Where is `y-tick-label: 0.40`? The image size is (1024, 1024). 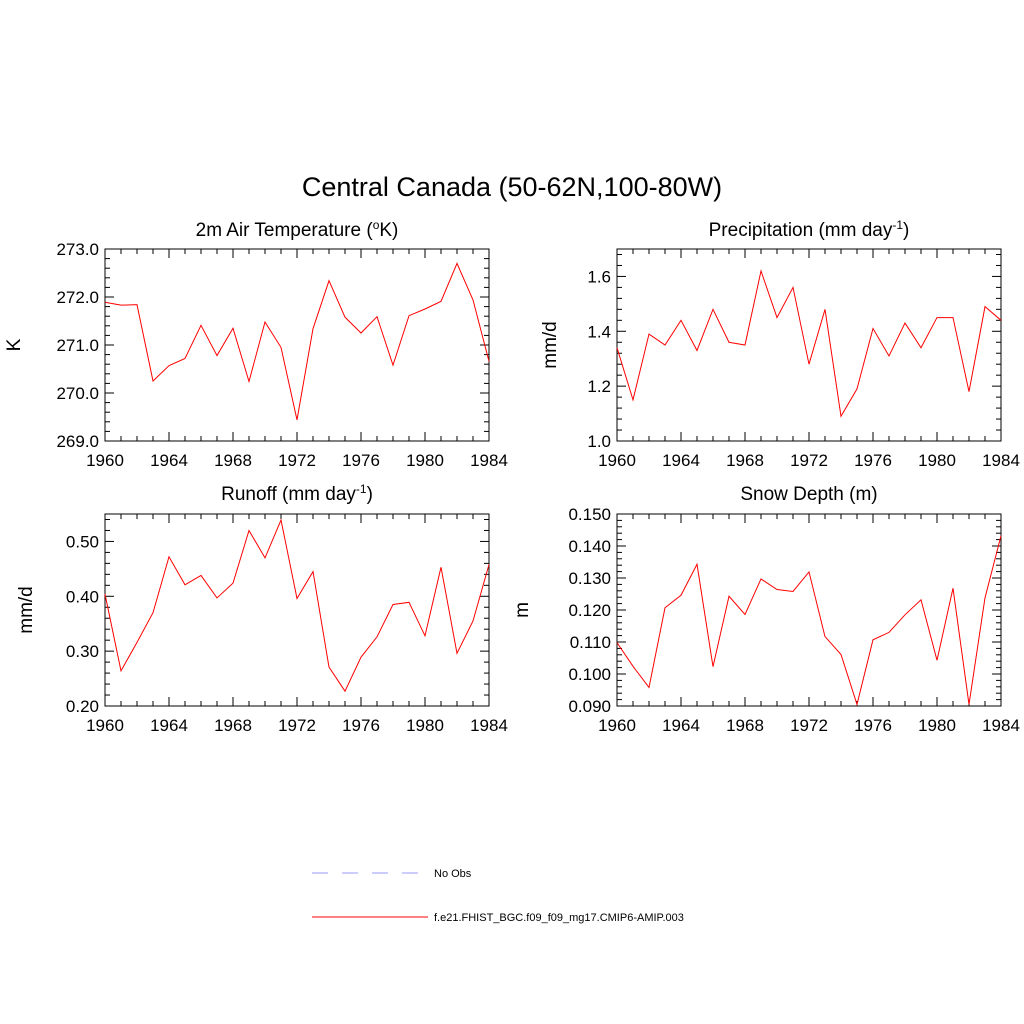 y-tick-label: 0.40 is located at coordinates (82, 596).